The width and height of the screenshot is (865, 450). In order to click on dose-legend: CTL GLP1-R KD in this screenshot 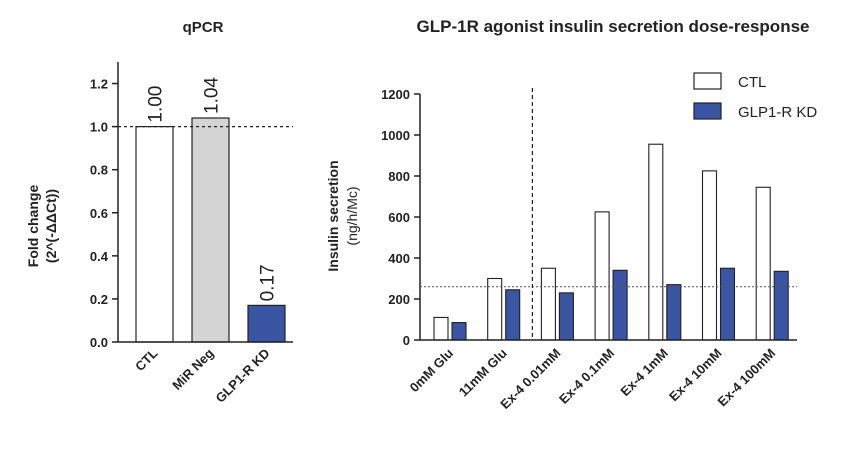, I will do `click(755, 96)`.